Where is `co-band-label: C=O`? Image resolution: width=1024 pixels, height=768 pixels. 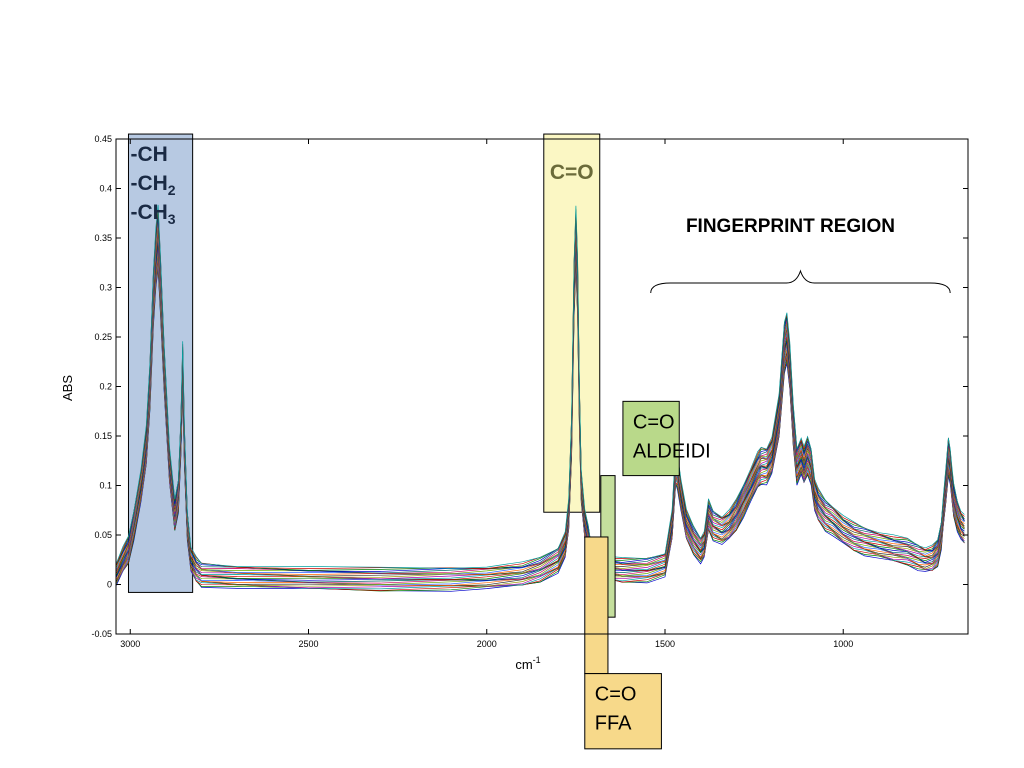 co-band-label: C=O is located at coordinates (572, 172).